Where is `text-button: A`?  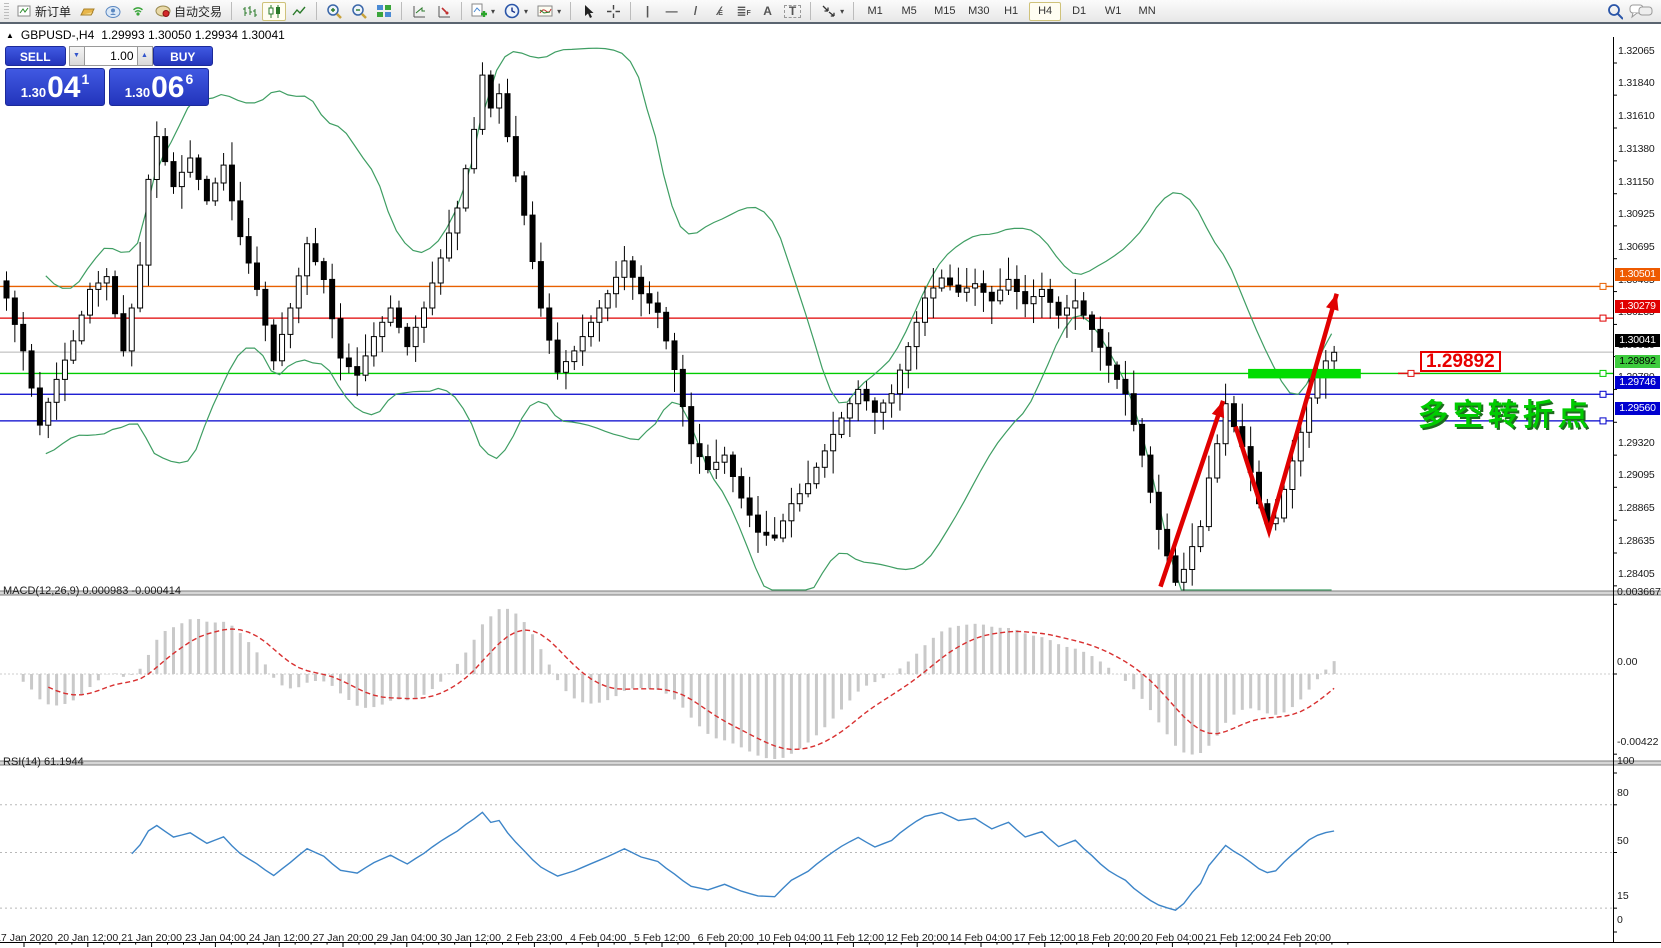
text-button: A is located at coordinates (767, 11).